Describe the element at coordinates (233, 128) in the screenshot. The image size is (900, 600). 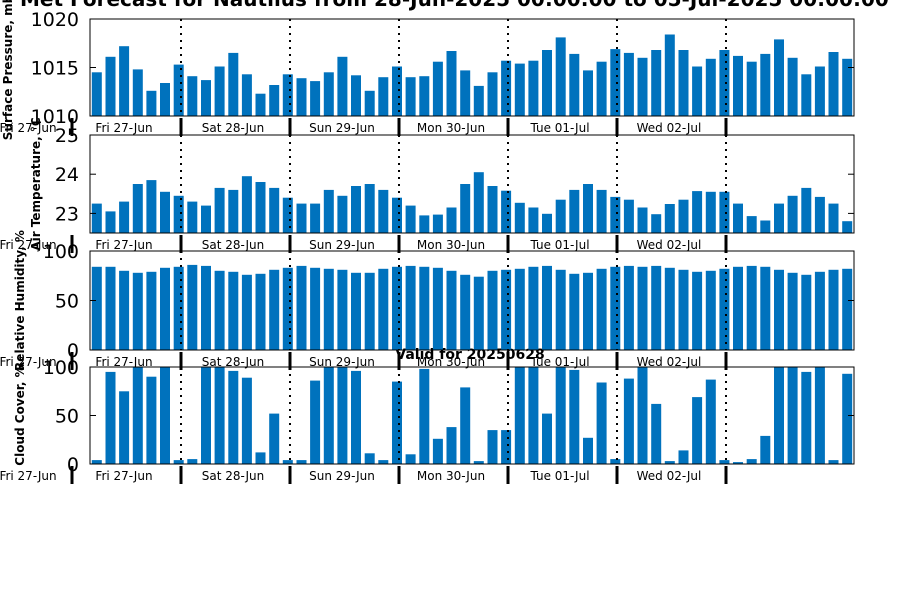
I see `x-day-label: Sat 28-Jun` at that location.